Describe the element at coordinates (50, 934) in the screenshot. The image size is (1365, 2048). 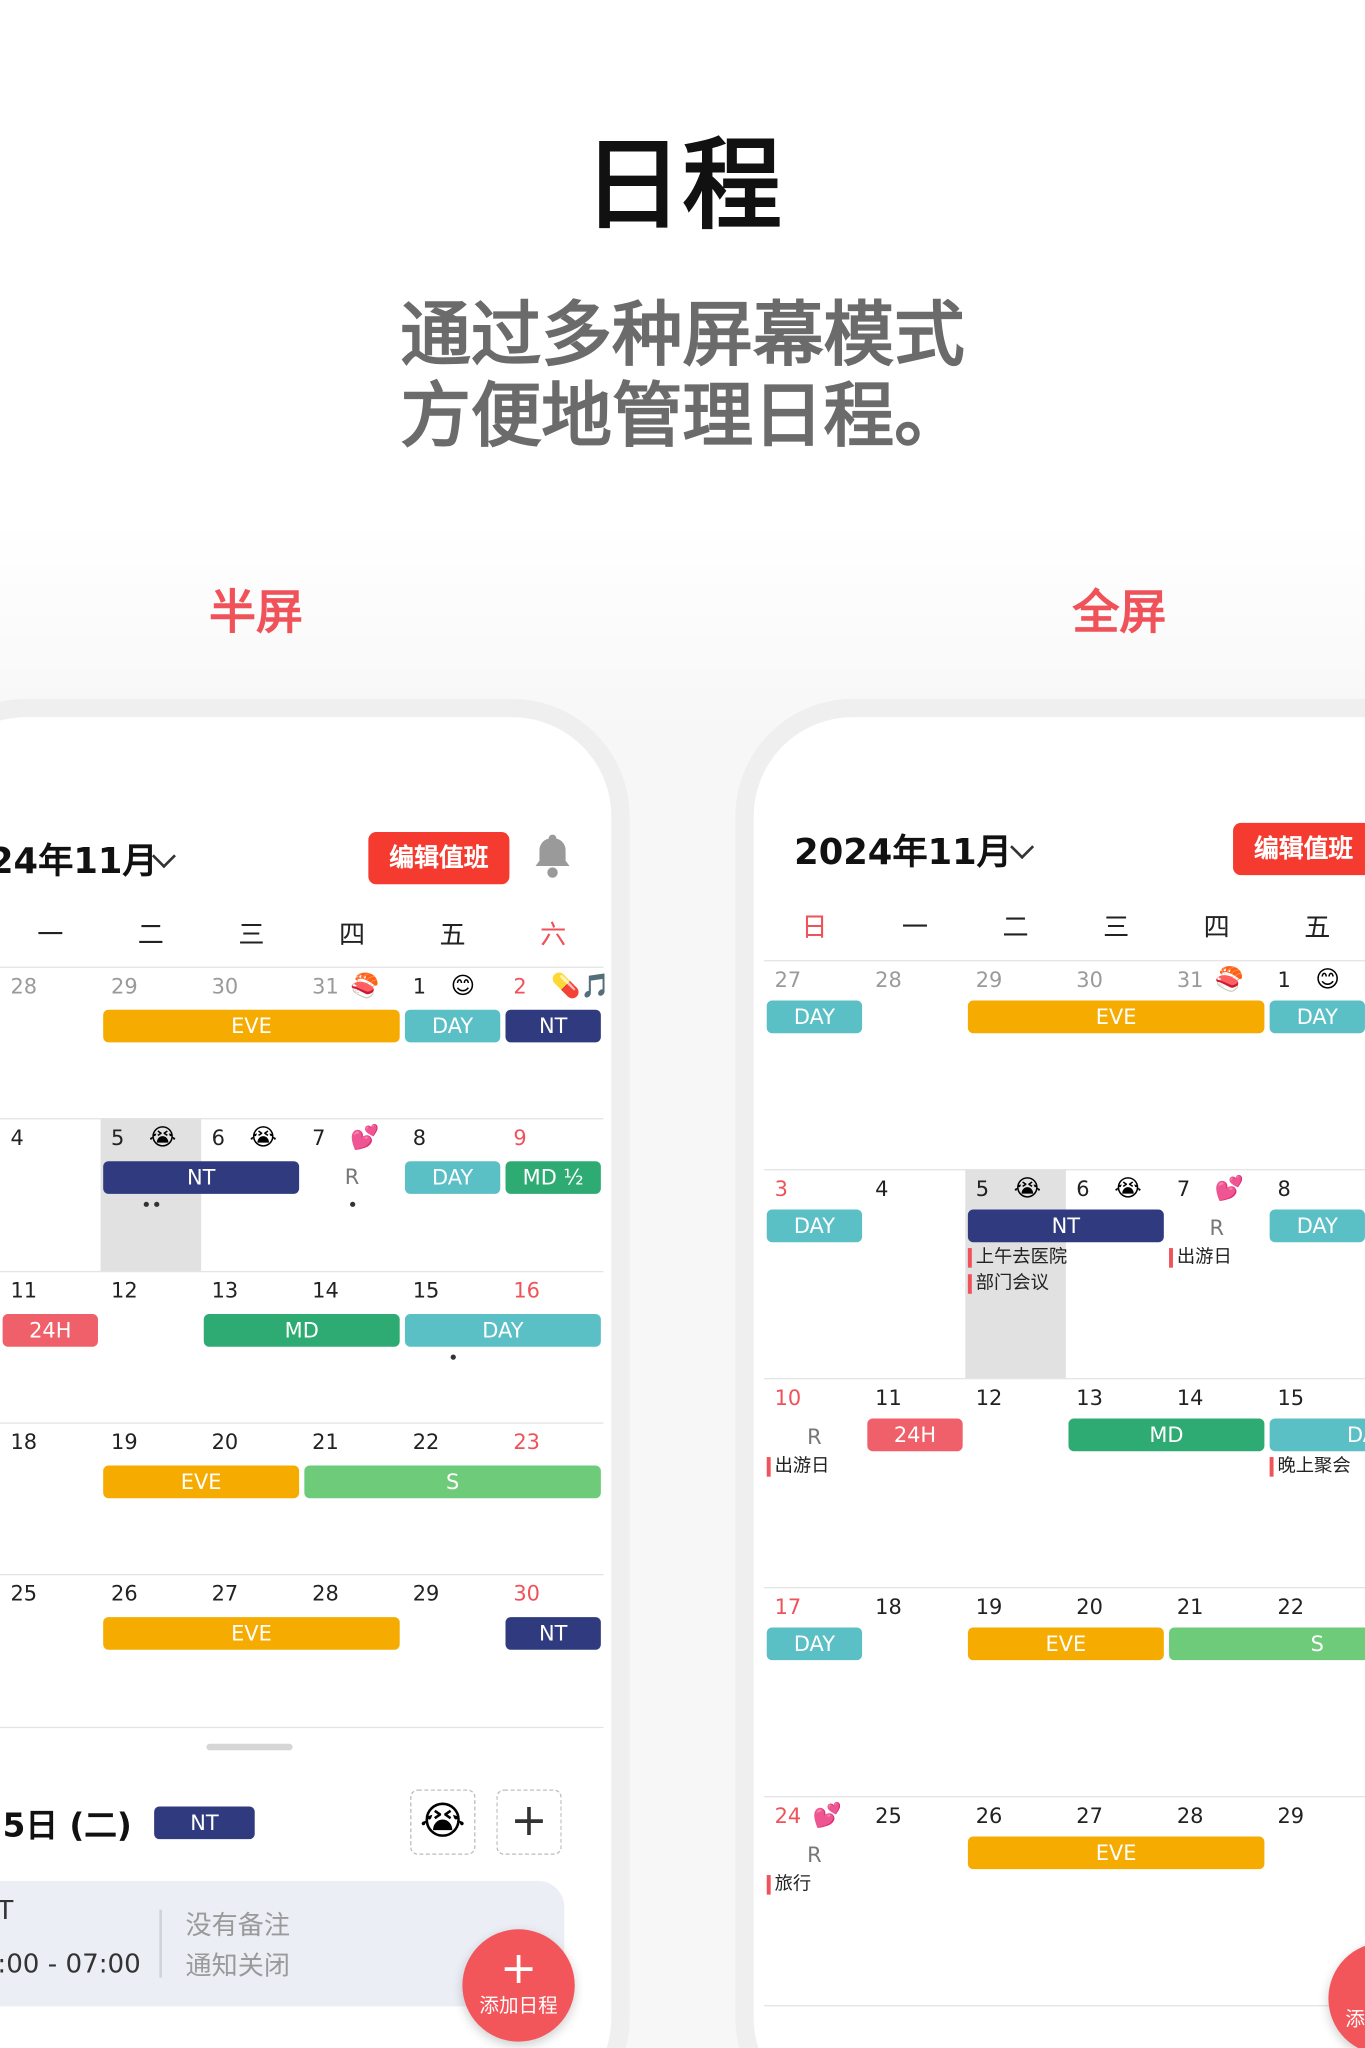
I see `weekday-label: 一` at that location.